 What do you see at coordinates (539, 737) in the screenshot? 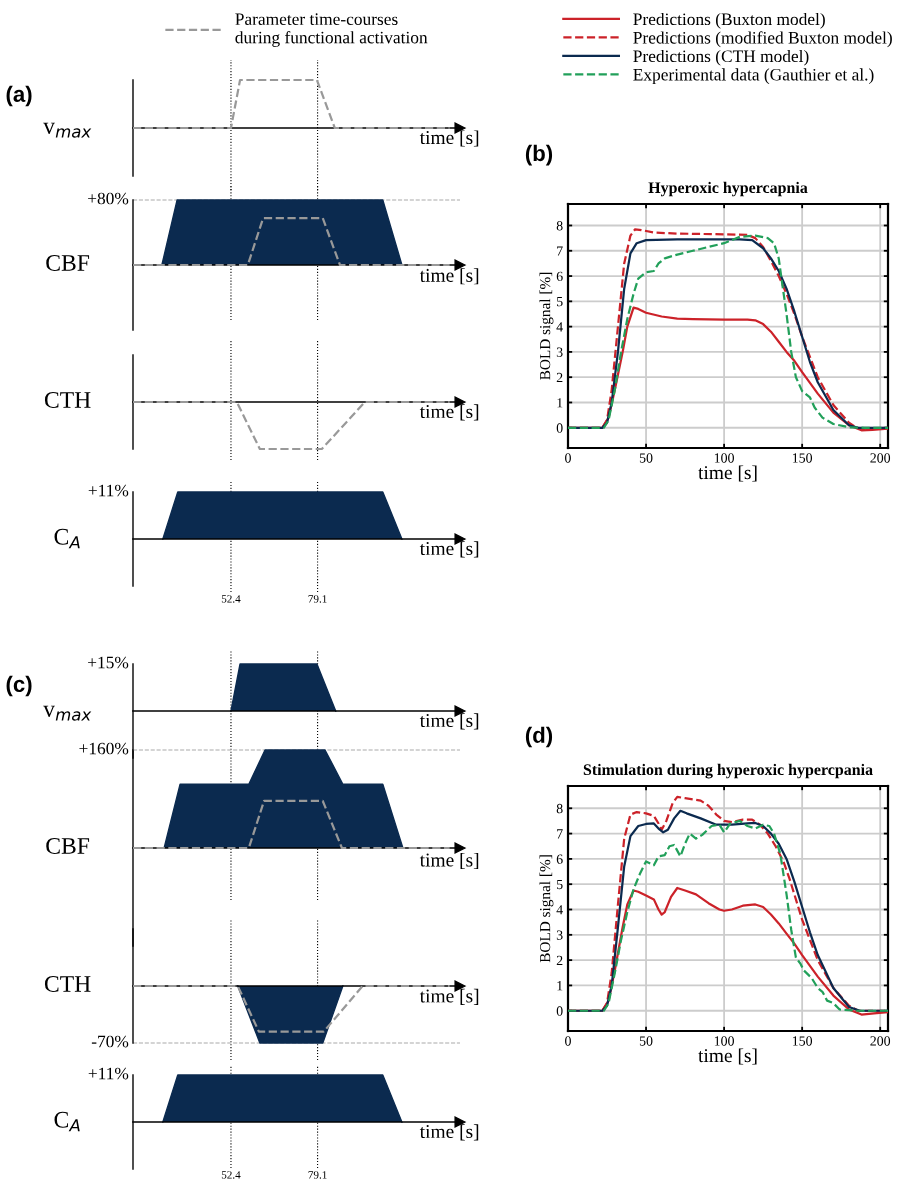
I see `text: (d)` at bounding box center [539, 737].